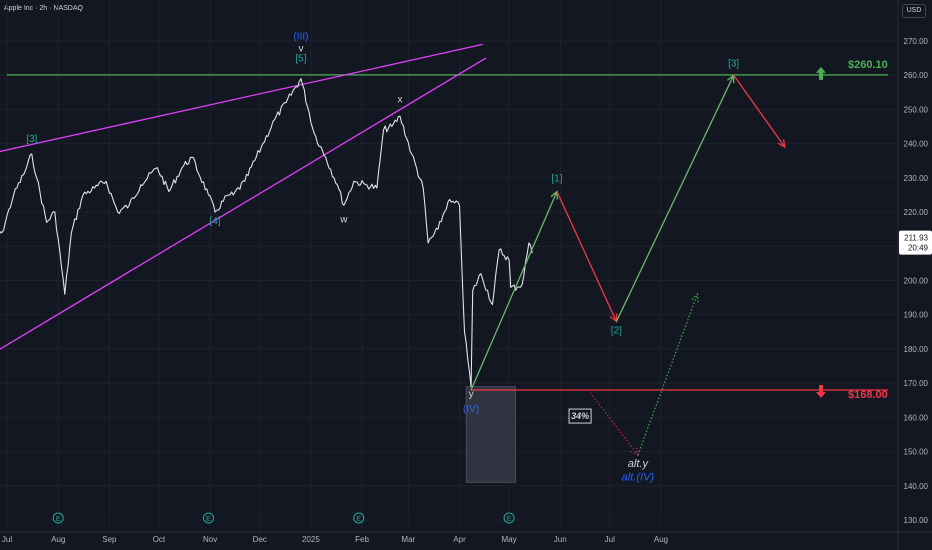  Describe the element at coordinates (109, 539) in the screenshot. I see `x-tick-label: Sep` at that location.